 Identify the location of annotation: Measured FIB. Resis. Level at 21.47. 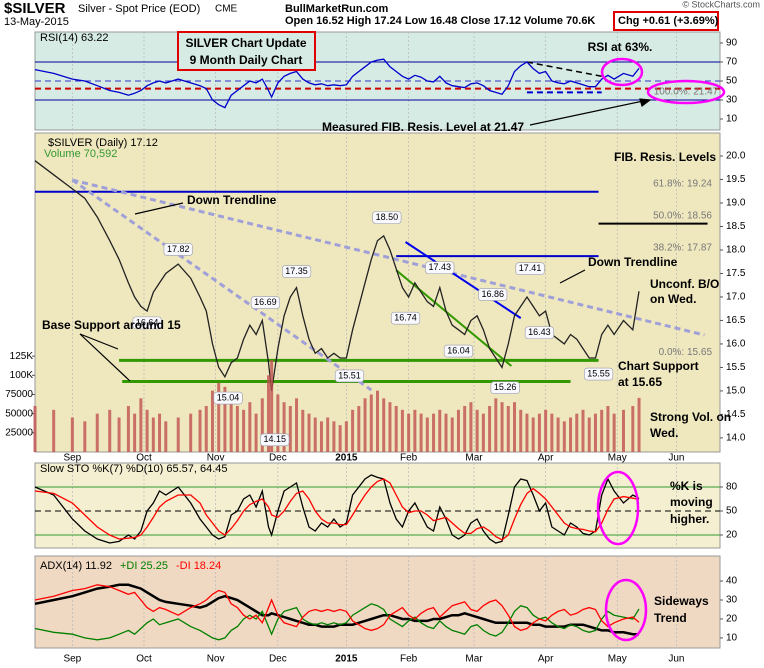
(423, 127).